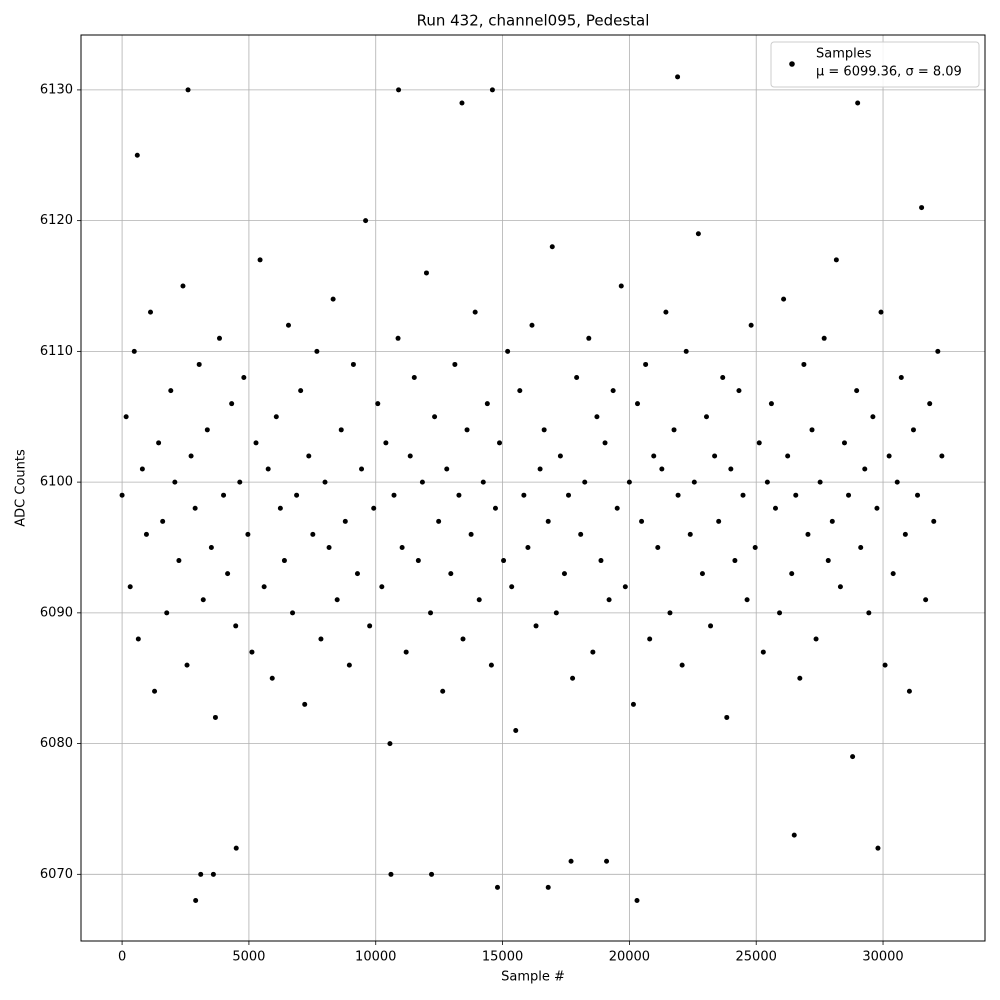  What do you see at coordinates (56, 612) in the screenshot?
I see `y-tick-label: 6090` at bounding box center [56, 612].